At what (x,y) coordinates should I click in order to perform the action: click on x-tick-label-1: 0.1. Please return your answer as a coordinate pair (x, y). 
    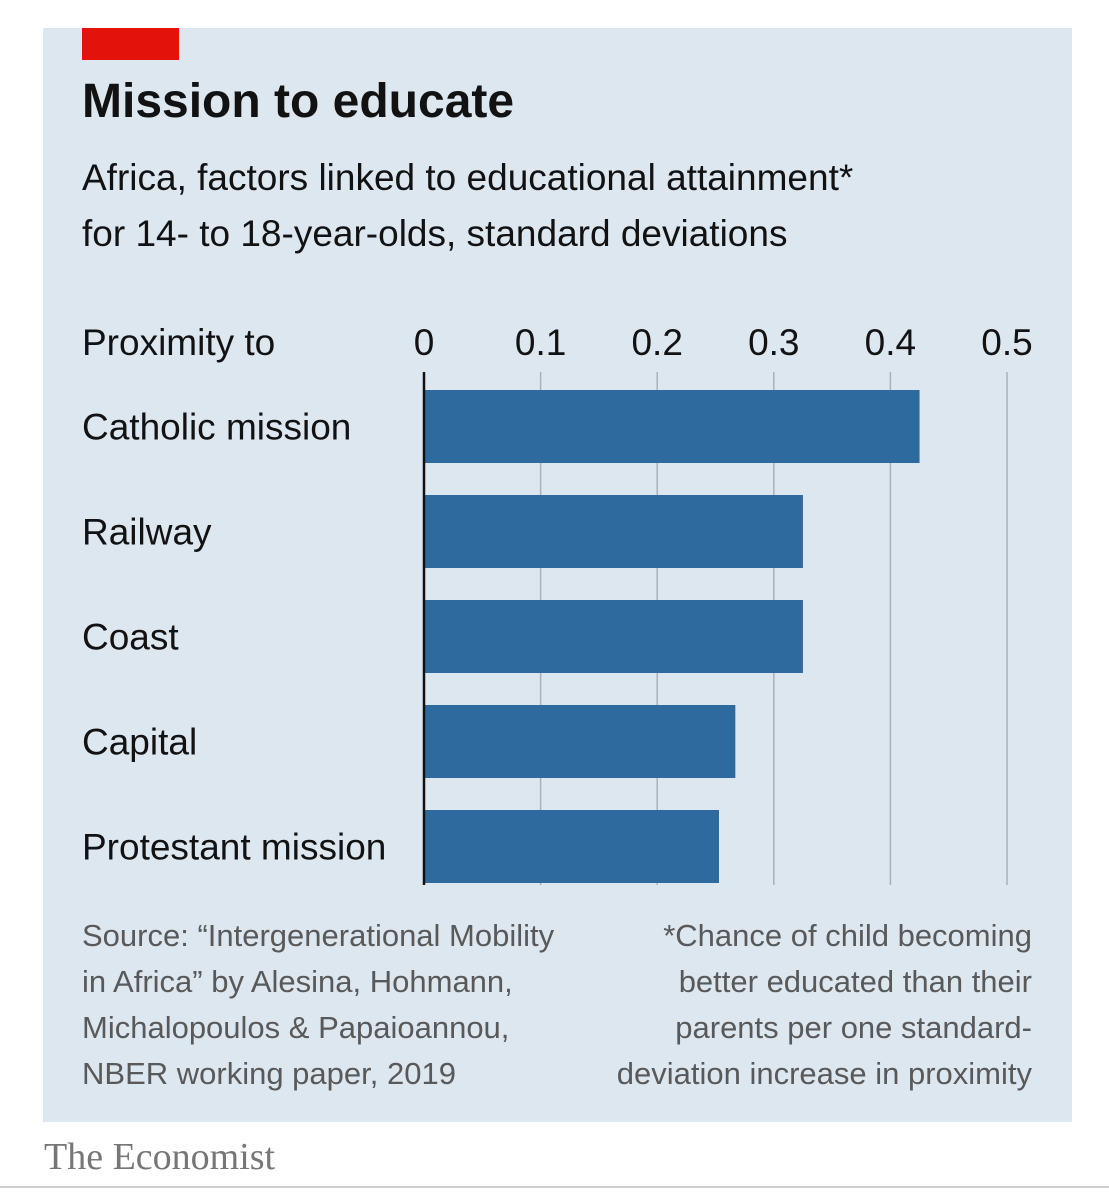
    Looking at the image, I should click on (540, 342).